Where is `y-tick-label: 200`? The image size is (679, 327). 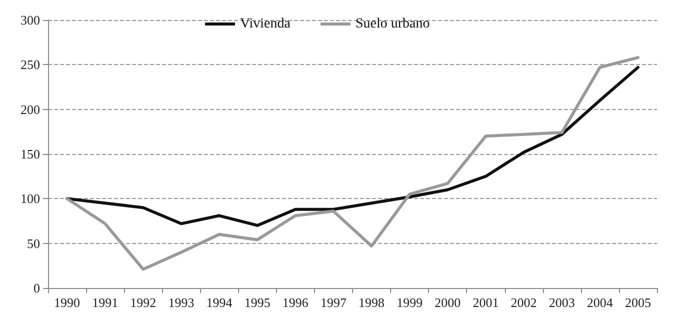 y-tick-label: 200 is located at coordinates (30, 109).